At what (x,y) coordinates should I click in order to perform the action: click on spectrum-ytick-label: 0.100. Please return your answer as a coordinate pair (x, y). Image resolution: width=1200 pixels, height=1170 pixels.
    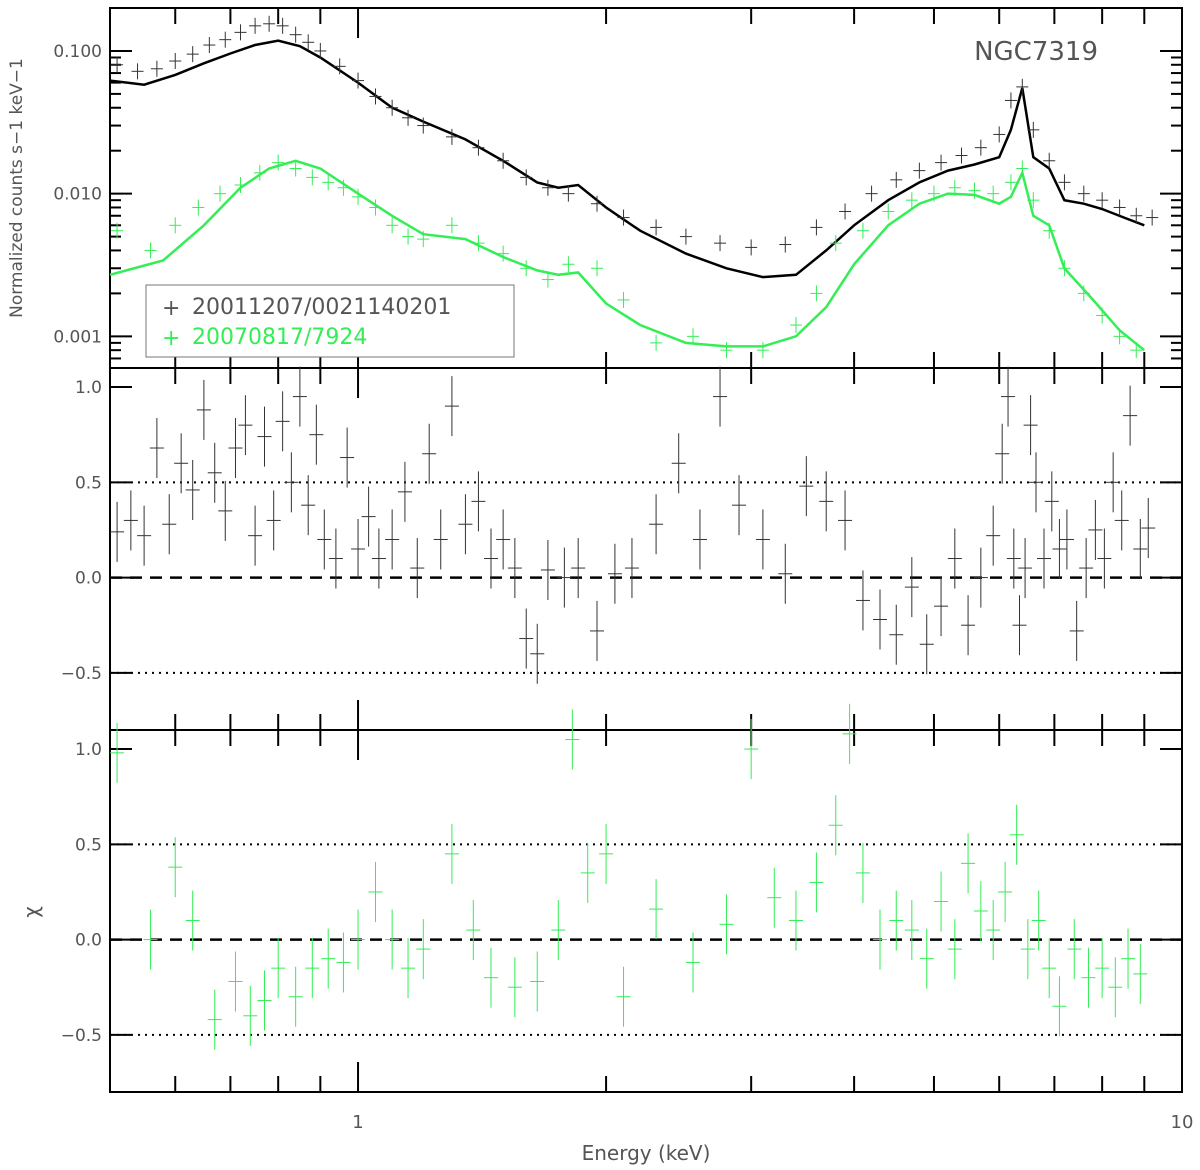
    Looking at the image, I should click on (77, 52).